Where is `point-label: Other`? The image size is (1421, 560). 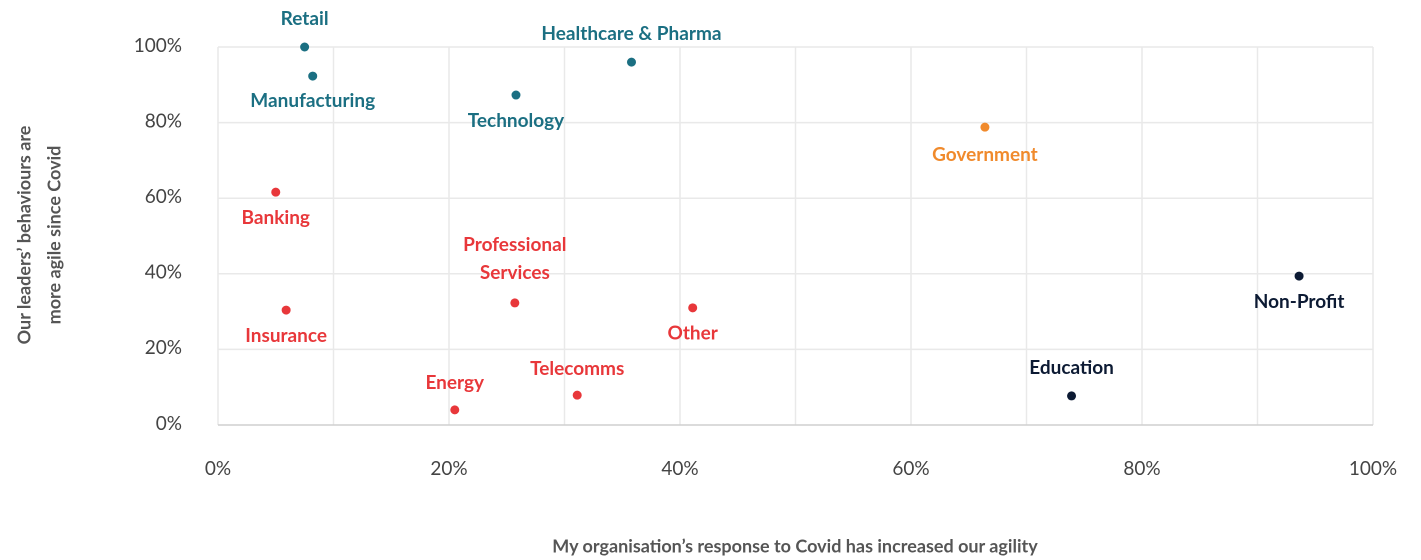 point-label: Other is located at coordinates (693, 333).